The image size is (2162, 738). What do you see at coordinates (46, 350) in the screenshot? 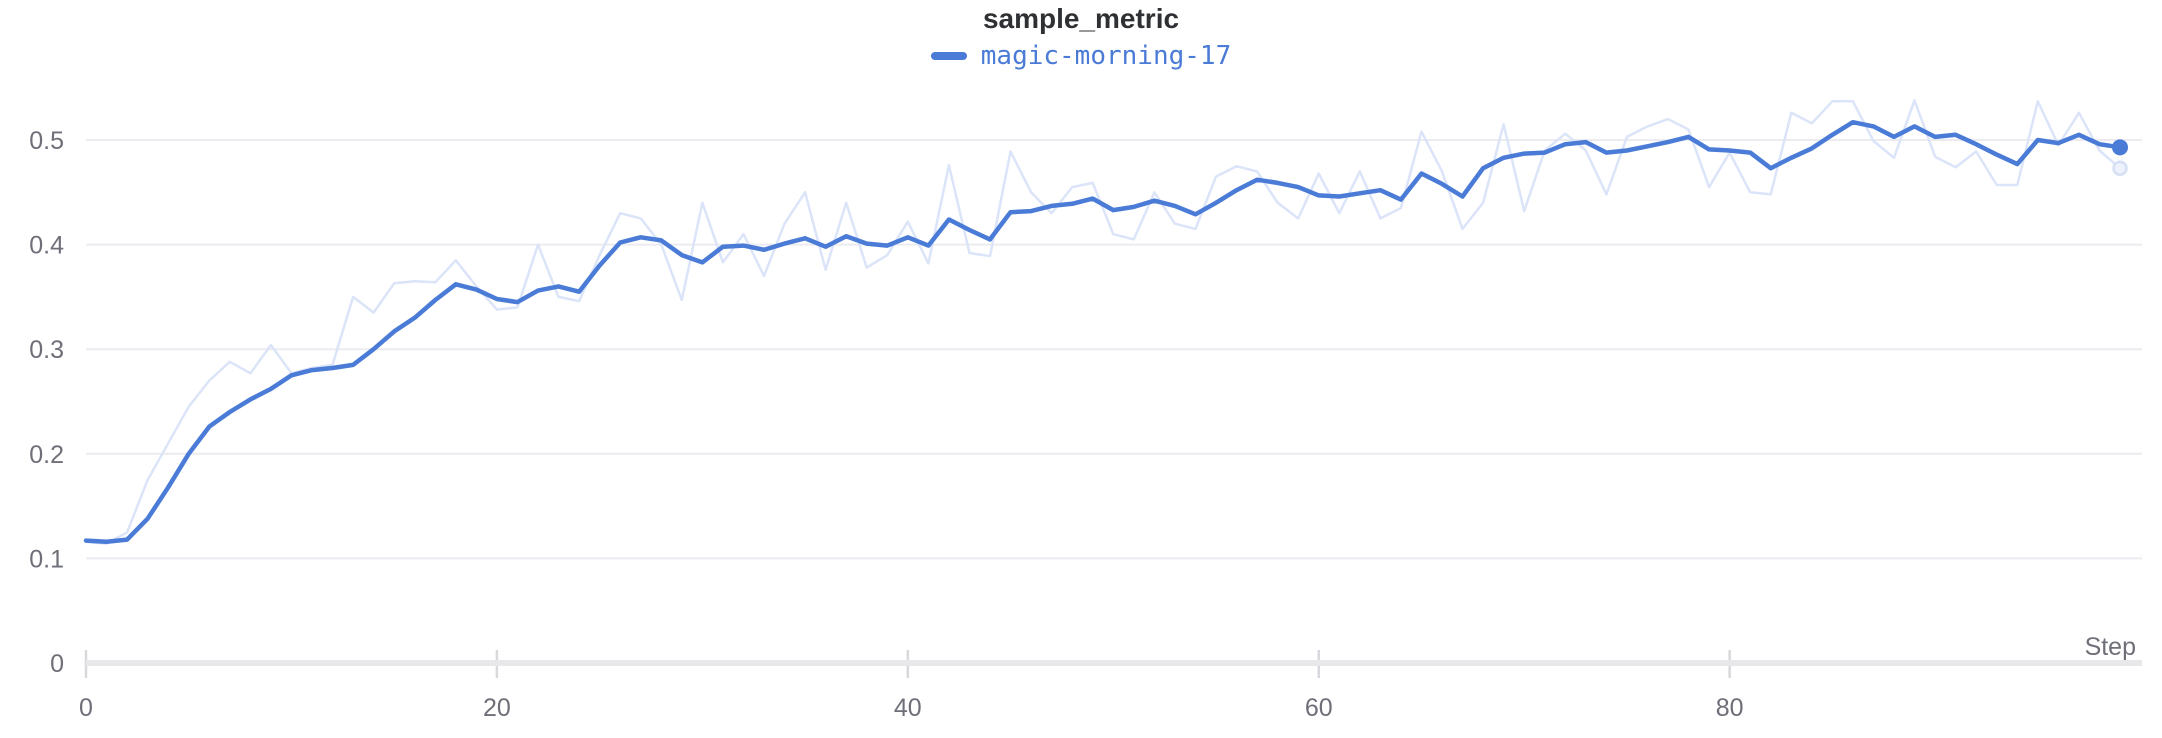
I see `y-tick-label: 0.3` at bounding box center [46, 350].